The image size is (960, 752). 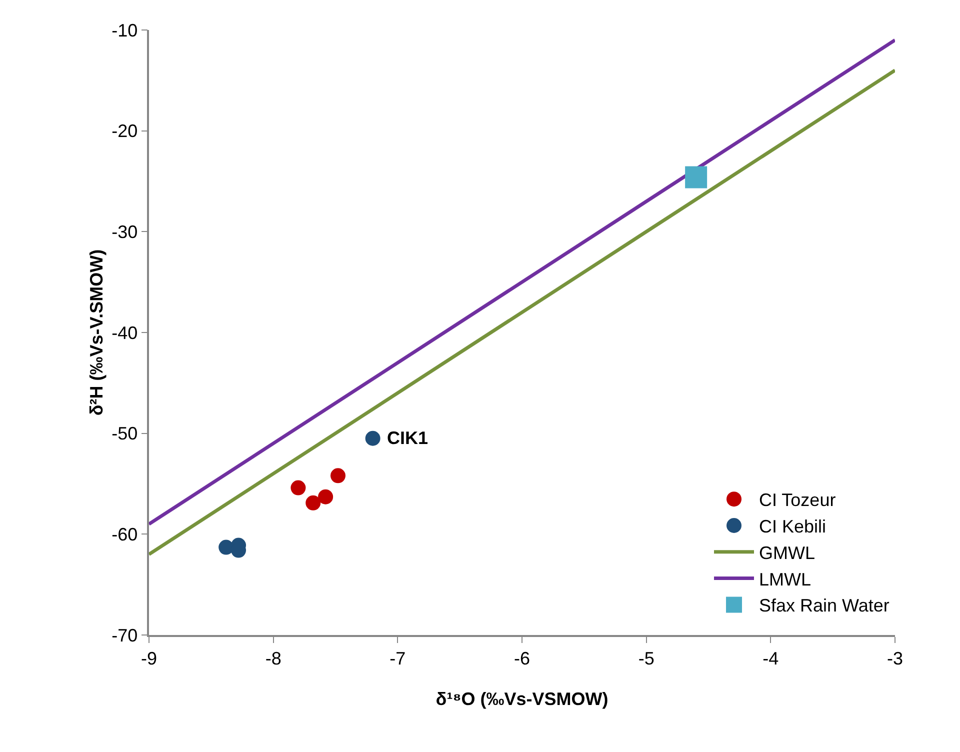 What do you see at coordinates (824, 606) in the screenshot?
I see `legend-label: Sfax Rain Water` at bounding box center [824, 606].